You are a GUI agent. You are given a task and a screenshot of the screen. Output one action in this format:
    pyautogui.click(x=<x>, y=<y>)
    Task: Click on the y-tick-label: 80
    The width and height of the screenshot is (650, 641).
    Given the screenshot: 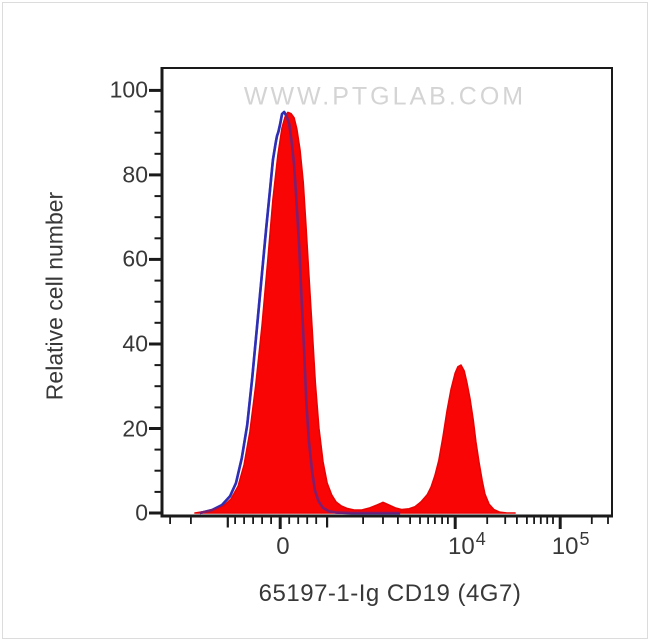 What is the action you would take?
    pyautogui.click(x=135, y=174)
    